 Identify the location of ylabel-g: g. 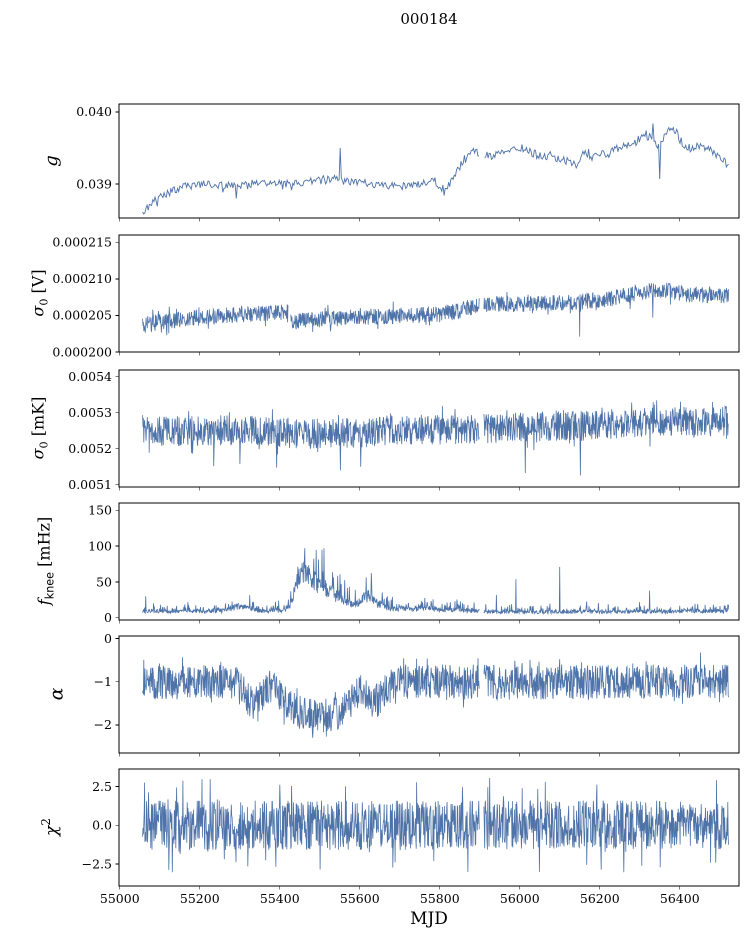
(51, 161).